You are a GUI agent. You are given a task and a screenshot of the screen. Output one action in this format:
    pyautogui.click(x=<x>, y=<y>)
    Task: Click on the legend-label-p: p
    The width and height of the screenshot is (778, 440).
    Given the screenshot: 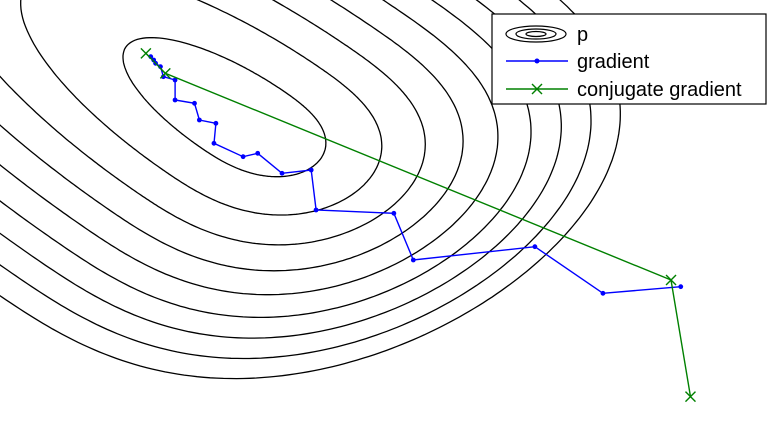 What is the action you would take?
    pyautogui.click(x=582, y=35)
    